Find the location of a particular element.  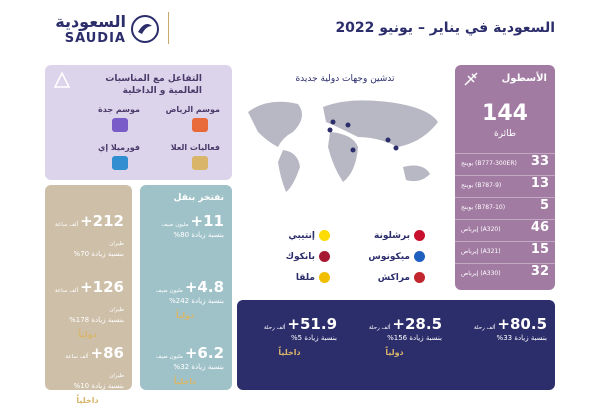

stat: +11مليون ضيف بنسبة زيادة 80% is located at coordinates (185, 225).